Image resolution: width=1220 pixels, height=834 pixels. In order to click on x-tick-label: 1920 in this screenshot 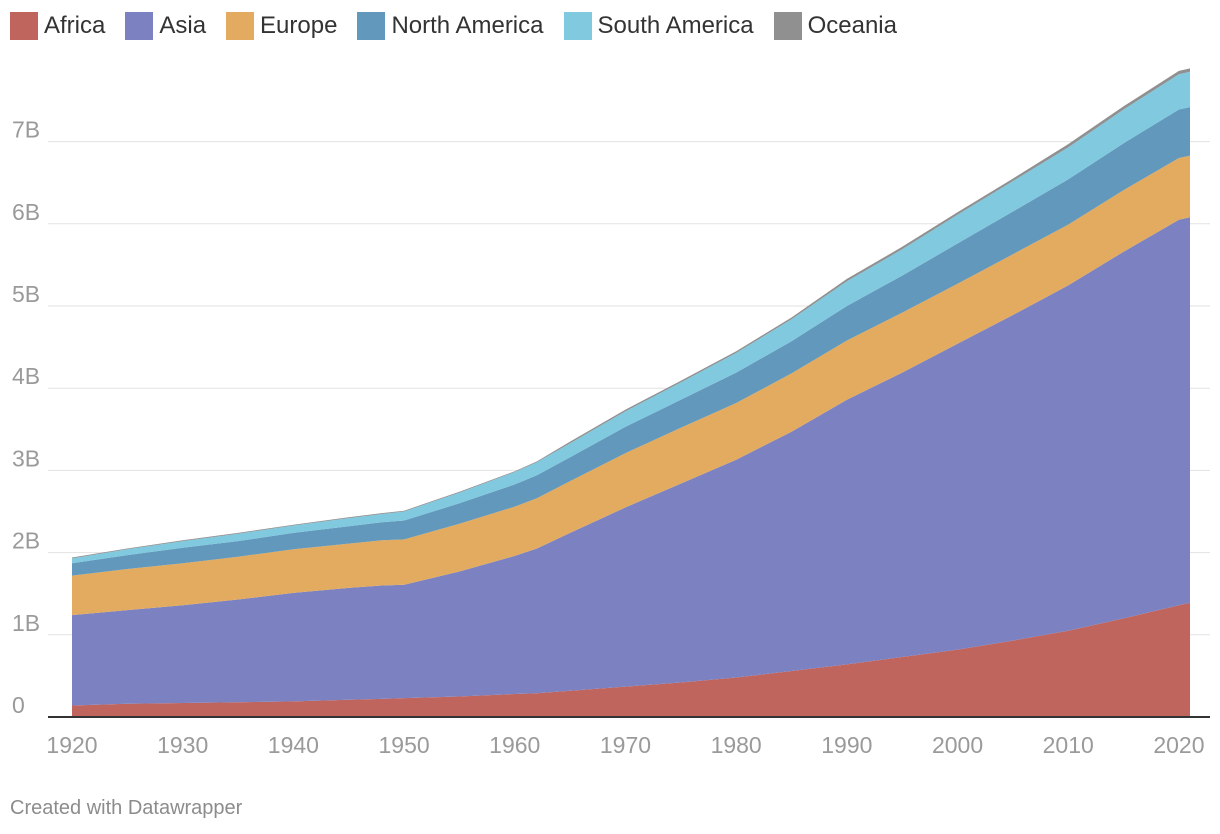, I will do `click(71, 745)`.